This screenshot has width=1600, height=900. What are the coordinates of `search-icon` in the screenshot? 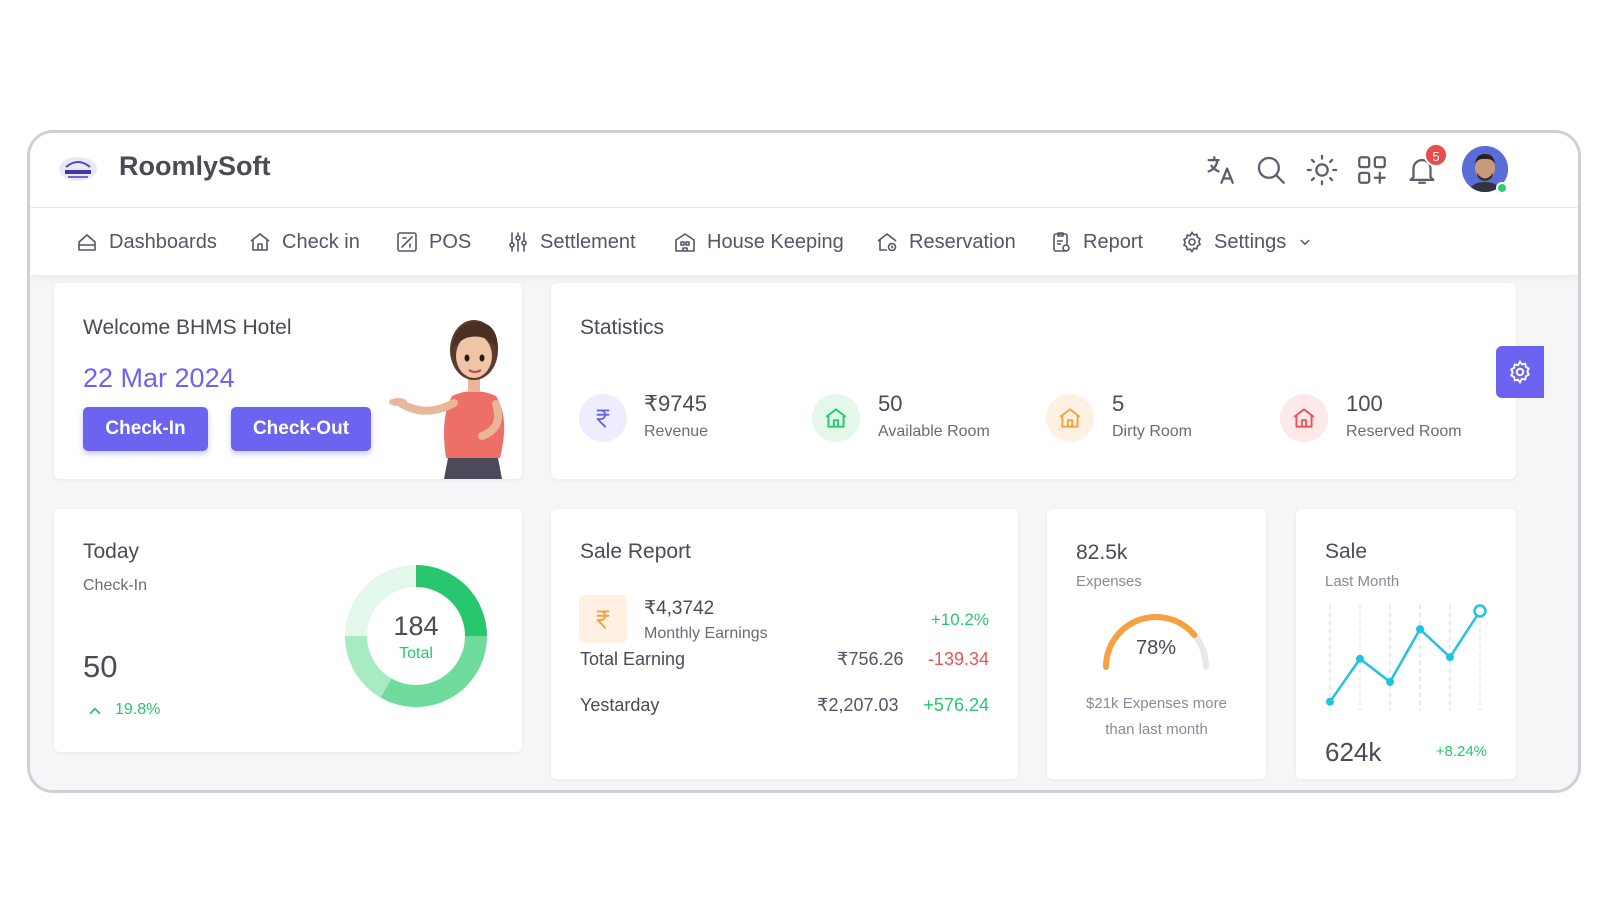 It's located at (1271, 170).